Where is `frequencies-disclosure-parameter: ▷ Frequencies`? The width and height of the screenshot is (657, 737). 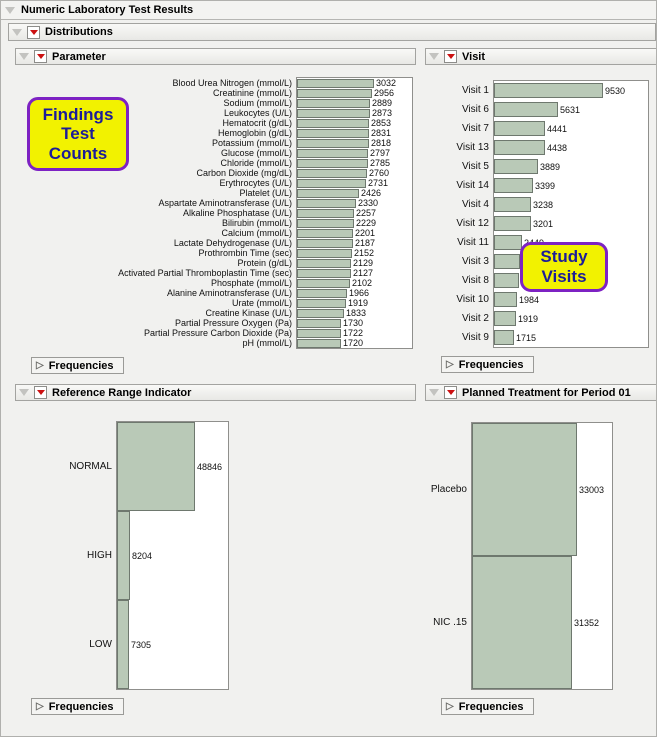 frequencies-disclosure-parameter: ▷ Frequencies is located at coordinates (77, 365).